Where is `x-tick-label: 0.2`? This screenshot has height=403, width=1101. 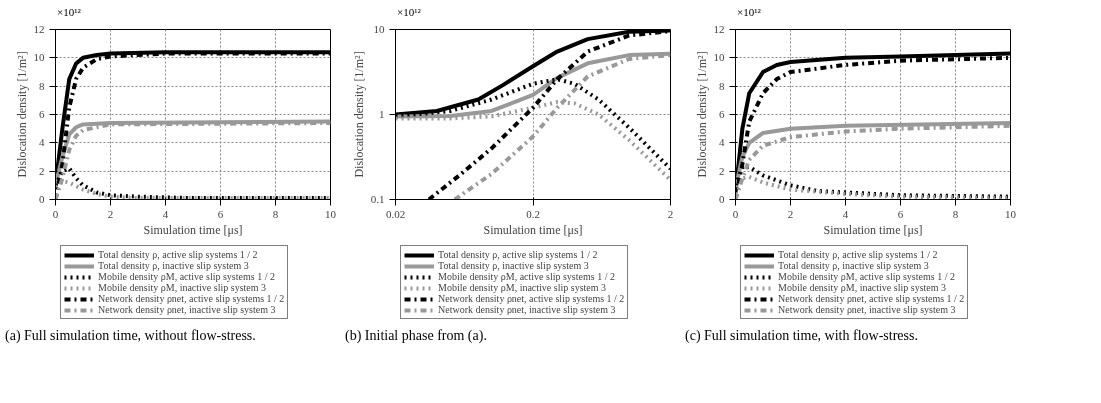
x-tick-label: 0.2 is located at coordinates (533, 213).